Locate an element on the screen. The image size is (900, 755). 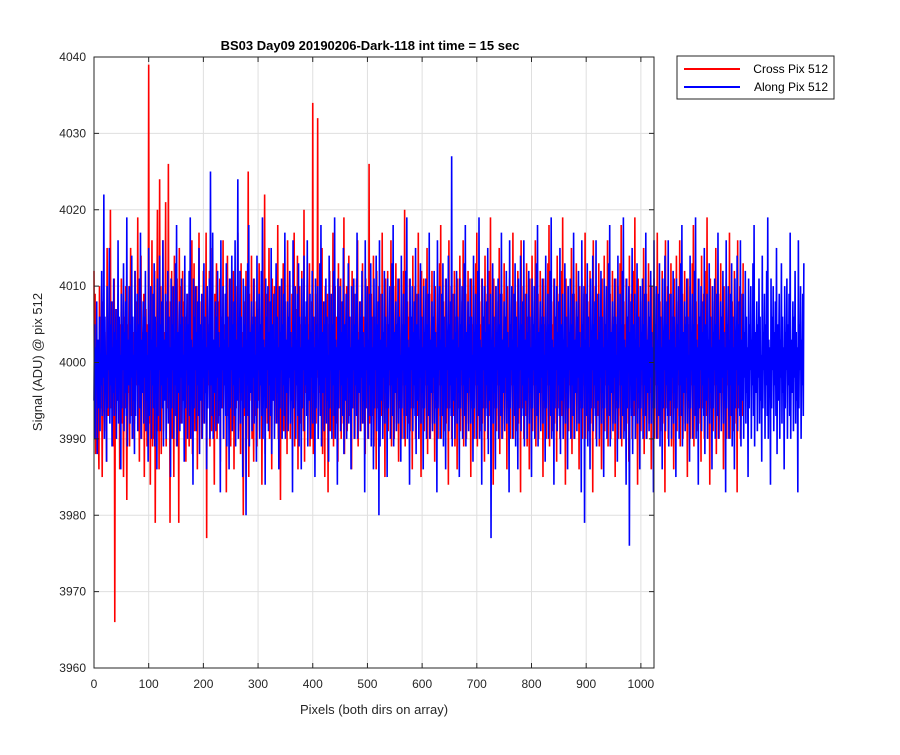
legend-box is located at coordinates (755, 77).